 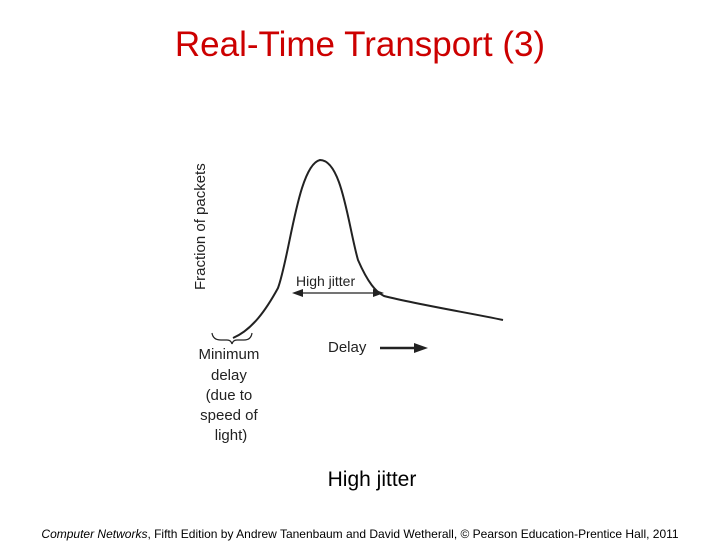 I want to click on slide-title: Real-Time Transport (3), so click(x=360, y=44).